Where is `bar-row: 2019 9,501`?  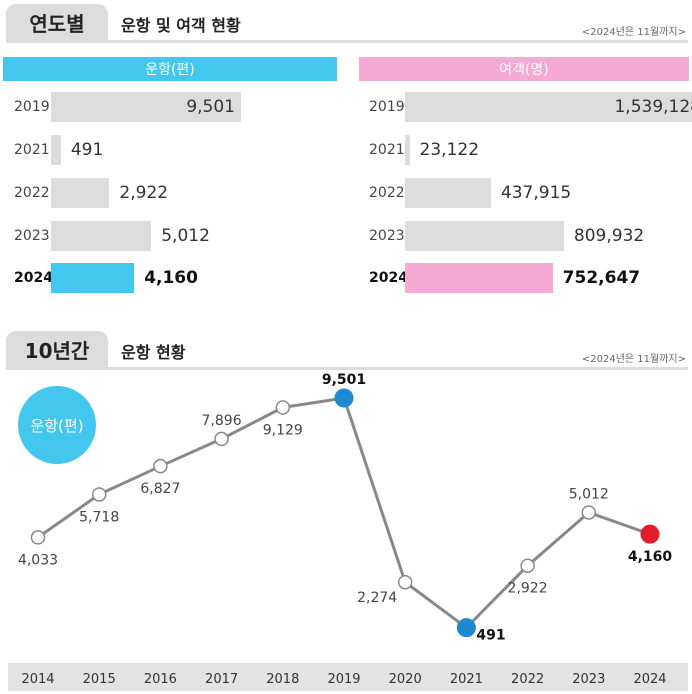 bar-row: 2019 9,501 is located at coordinates (179, 107).